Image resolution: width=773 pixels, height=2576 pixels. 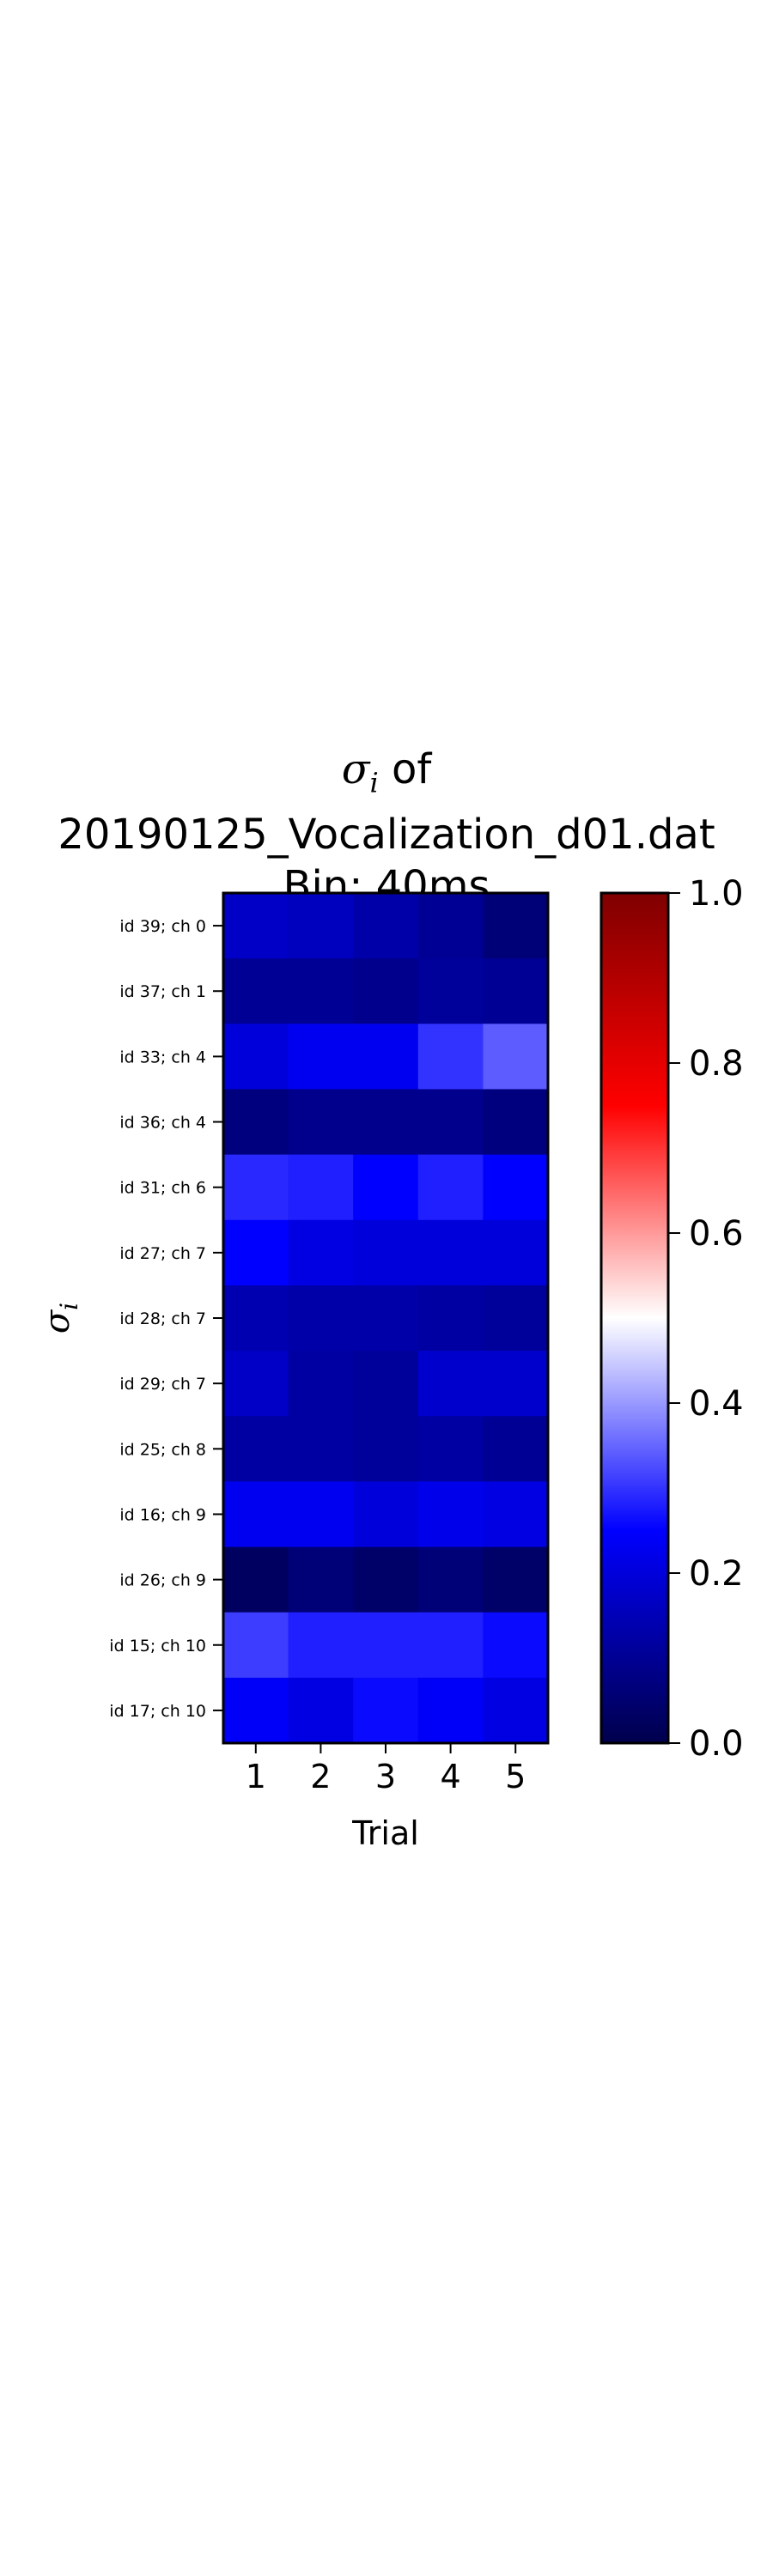 I want to click on colorbar-tick-label: 0.4, so click(x=716, y=1404).